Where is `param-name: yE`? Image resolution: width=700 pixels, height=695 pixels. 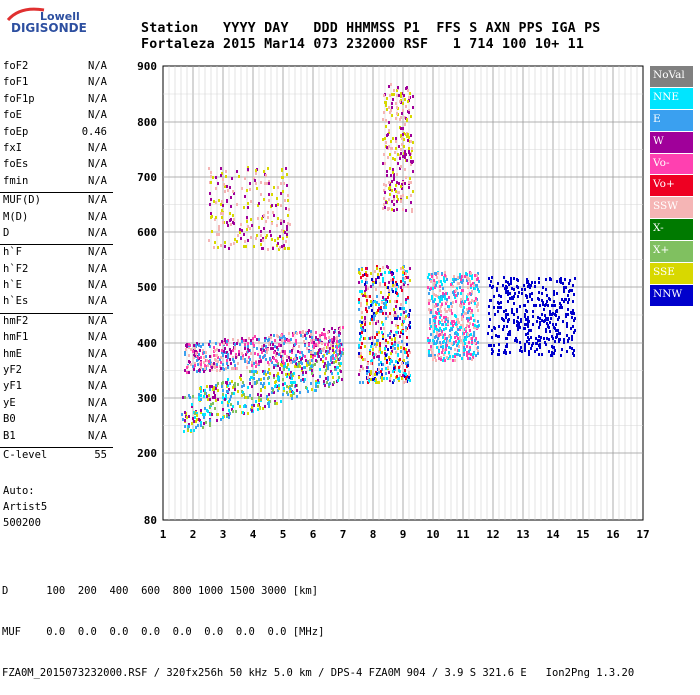 param-name: yE is located at coordinates (9, 402).